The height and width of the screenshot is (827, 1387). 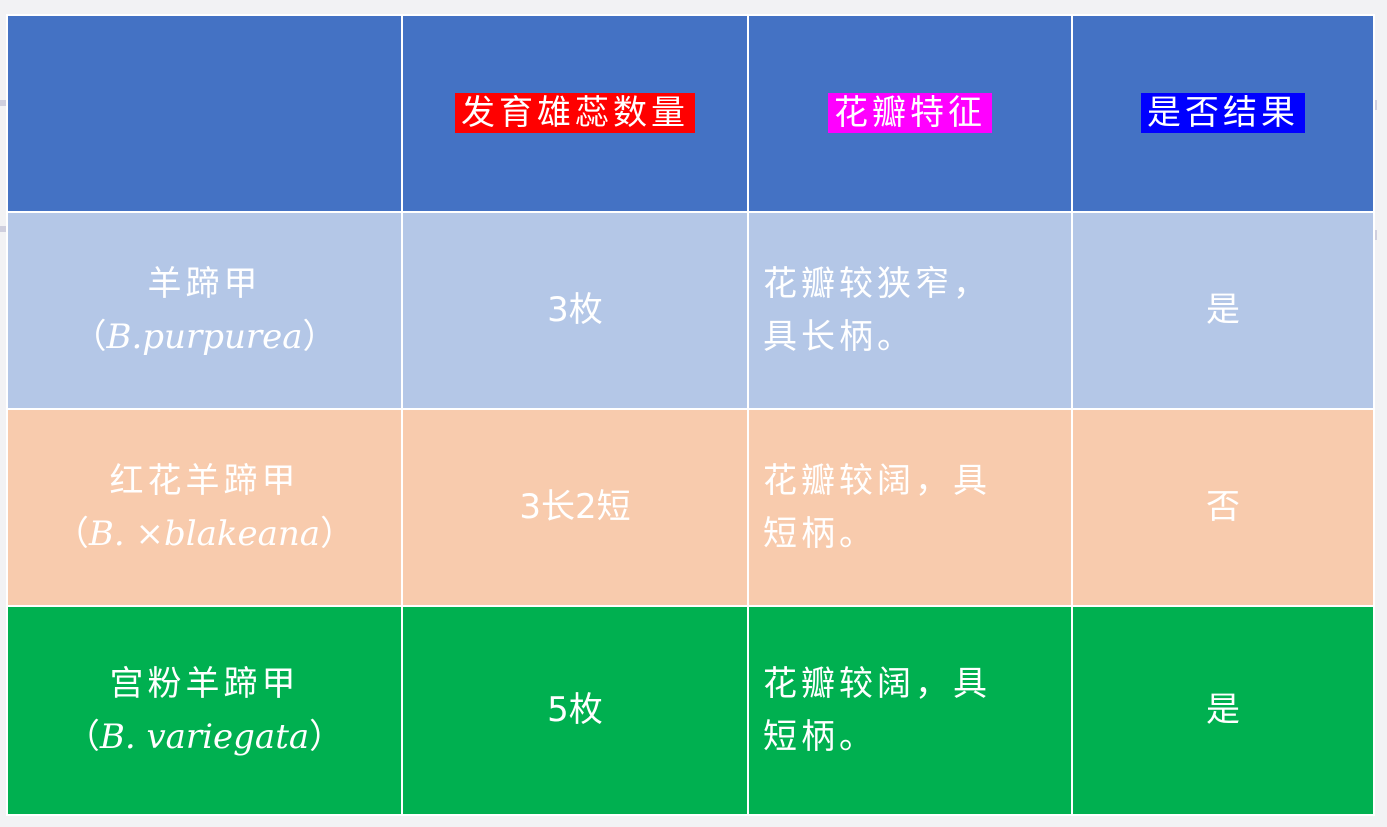 I want to click on header-cell-stamens: 发育雄蕊数量, so click(x=575, y=113).